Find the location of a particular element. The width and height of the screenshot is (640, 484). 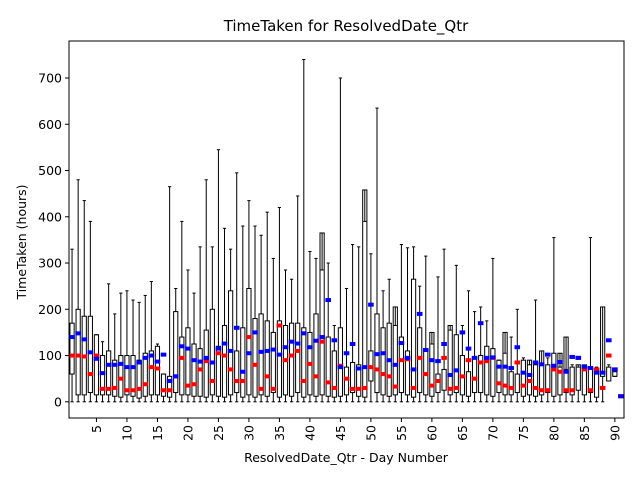

x-tick-label-75: 75 is located at coordinates (523, 433).